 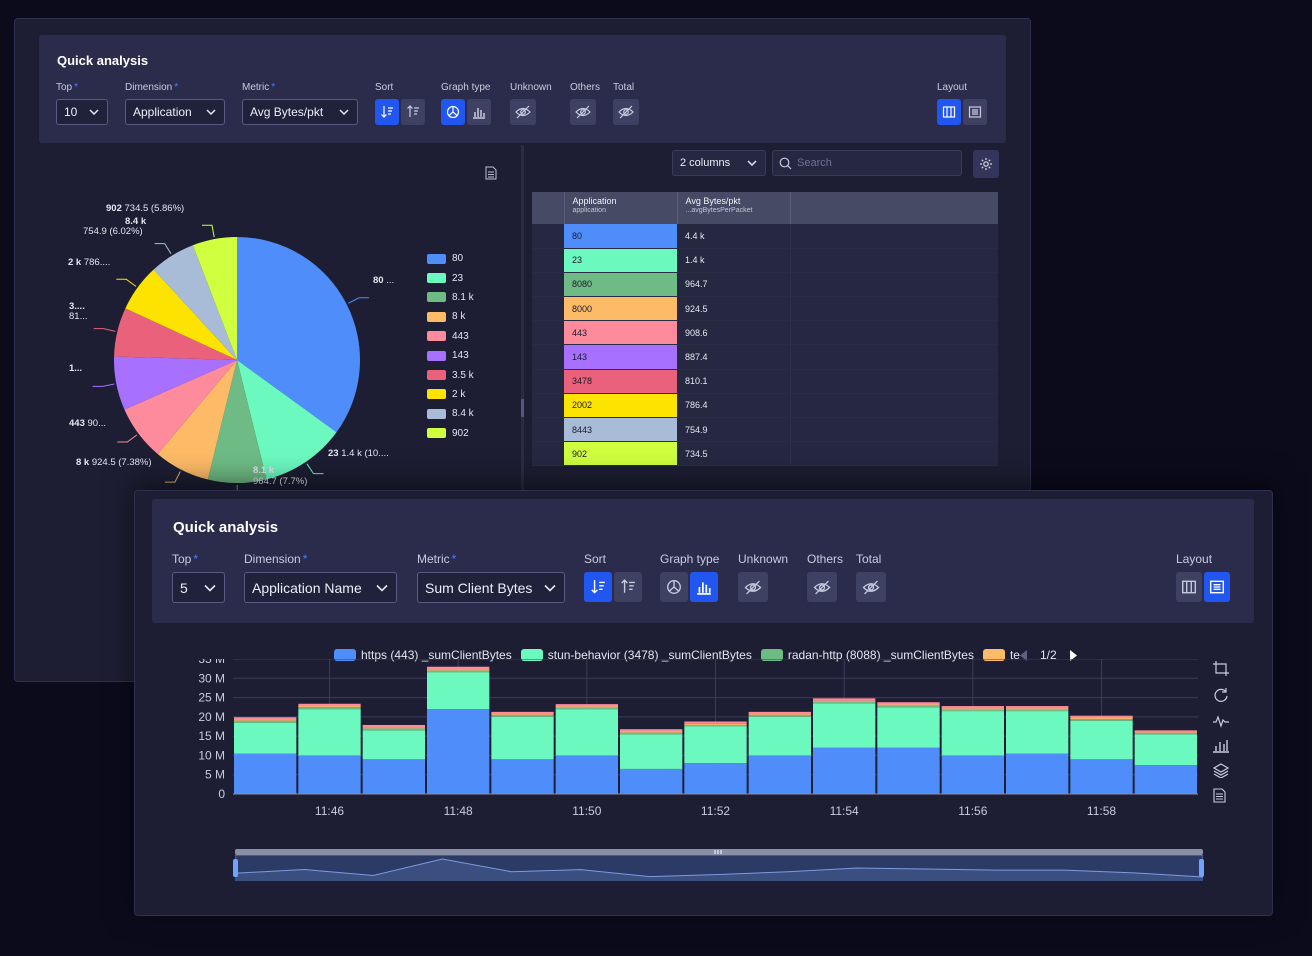 What do you see at coordinates (450, 336) in the screenshot?
I see `pie-legend-item: 443` at bounding box center [450, 336].